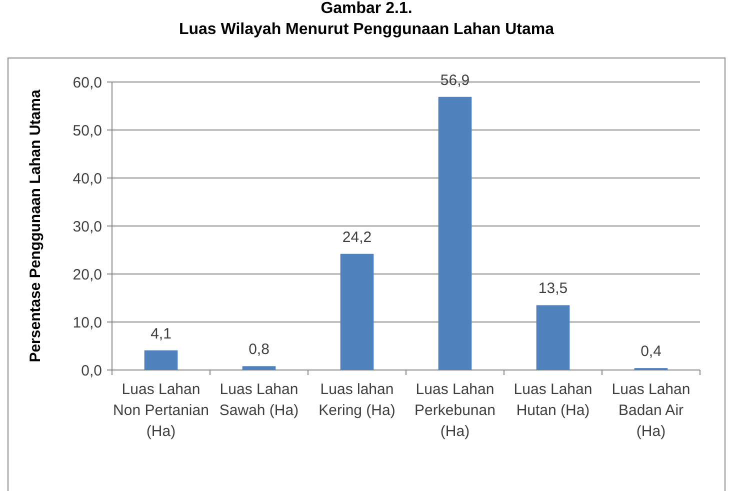 This screenshot has height=491, width=733. I want to click on y-axis-title: Persentase Penggunaan Lahan Utama, so click(35, 225).